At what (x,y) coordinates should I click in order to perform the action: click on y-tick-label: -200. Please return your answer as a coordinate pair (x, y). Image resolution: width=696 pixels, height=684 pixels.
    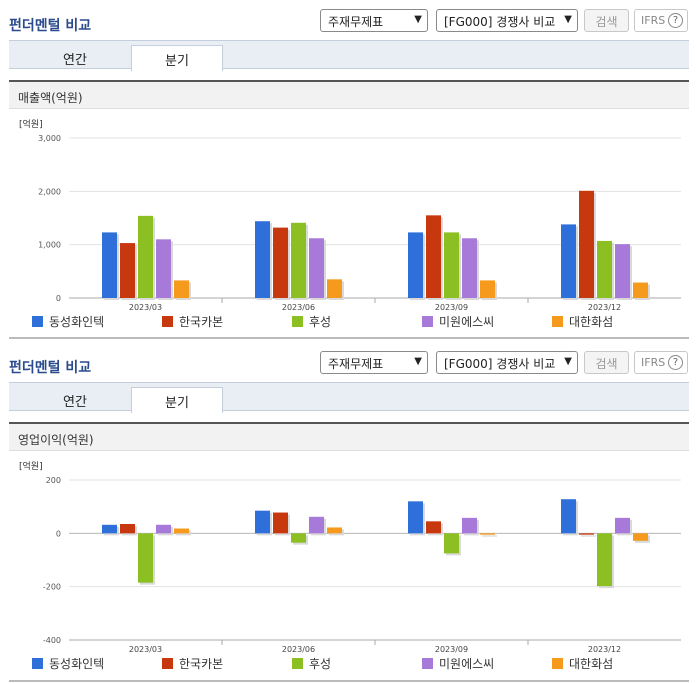
    Looking at the image, I should click on (52, 587).